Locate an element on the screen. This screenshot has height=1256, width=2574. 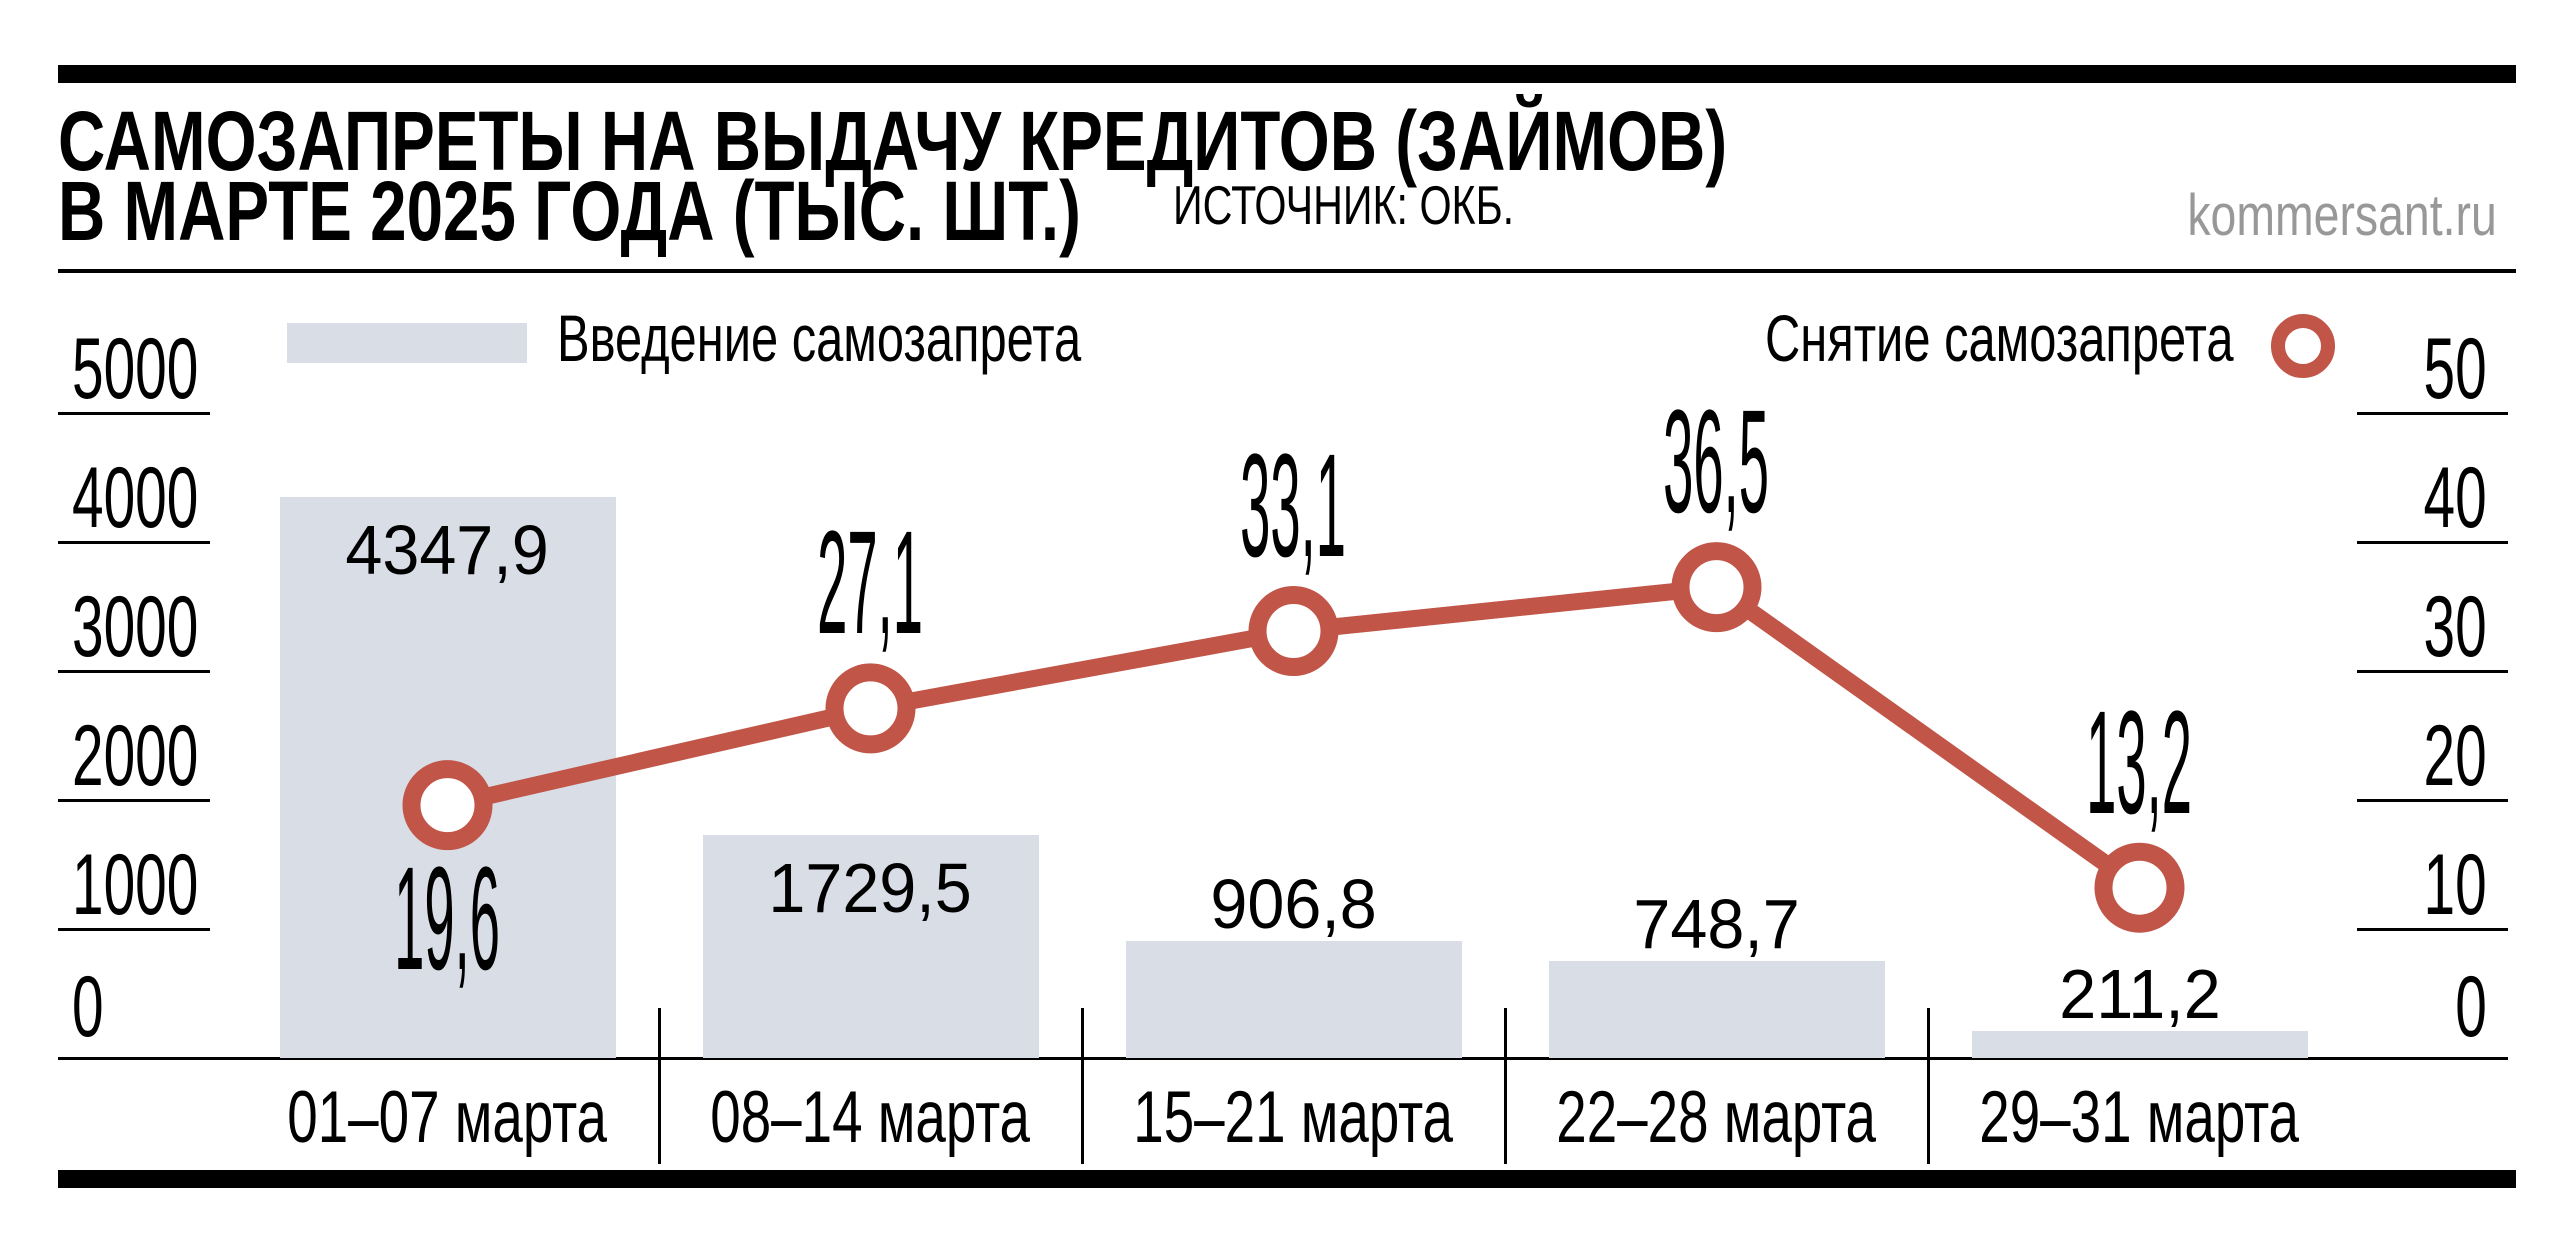
site-watermark: kommersant.ru is located at coordinates (2342, 215).